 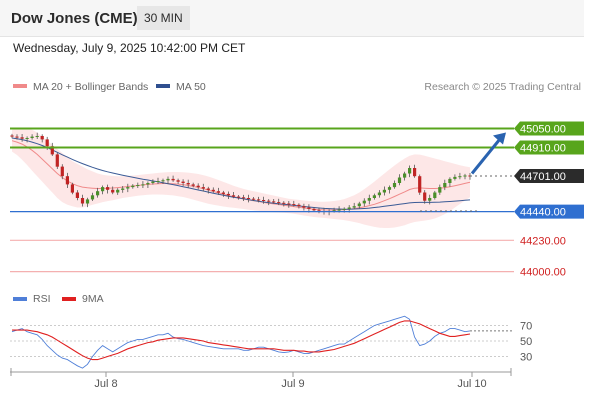 What do you see at coordinates (526, 358) in the screenshot?
I see `rsi-tick-30: 30` at bounding box center [526, 358].